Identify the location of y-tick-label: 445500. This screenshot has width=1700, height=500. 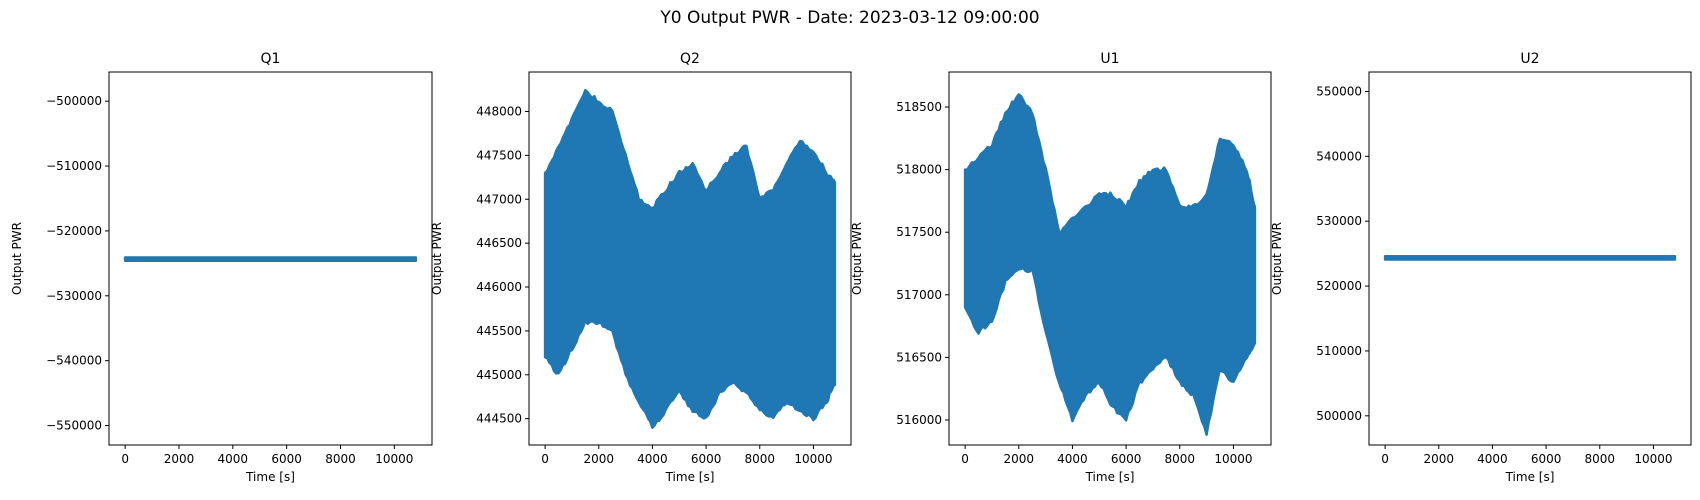
(499, 331).